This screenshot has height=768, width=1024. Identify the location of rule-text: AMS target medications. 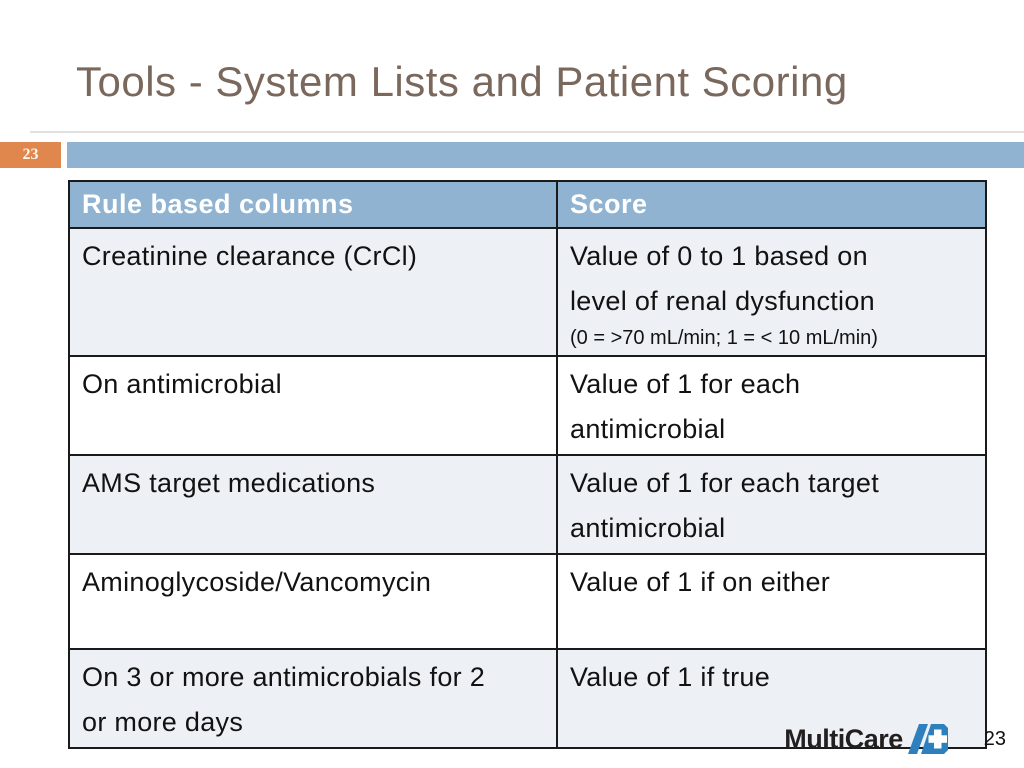
(229, 483).